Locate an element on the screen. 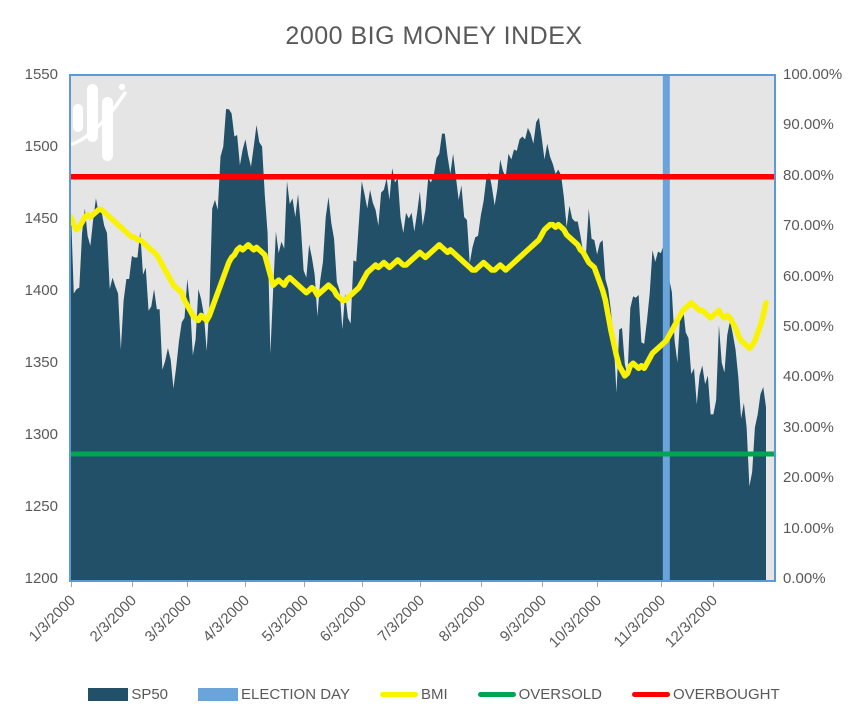 The width and height of the screenshot is (868, 725). left-axis-tick-label: 1400 is located at coordinates (41, 290).